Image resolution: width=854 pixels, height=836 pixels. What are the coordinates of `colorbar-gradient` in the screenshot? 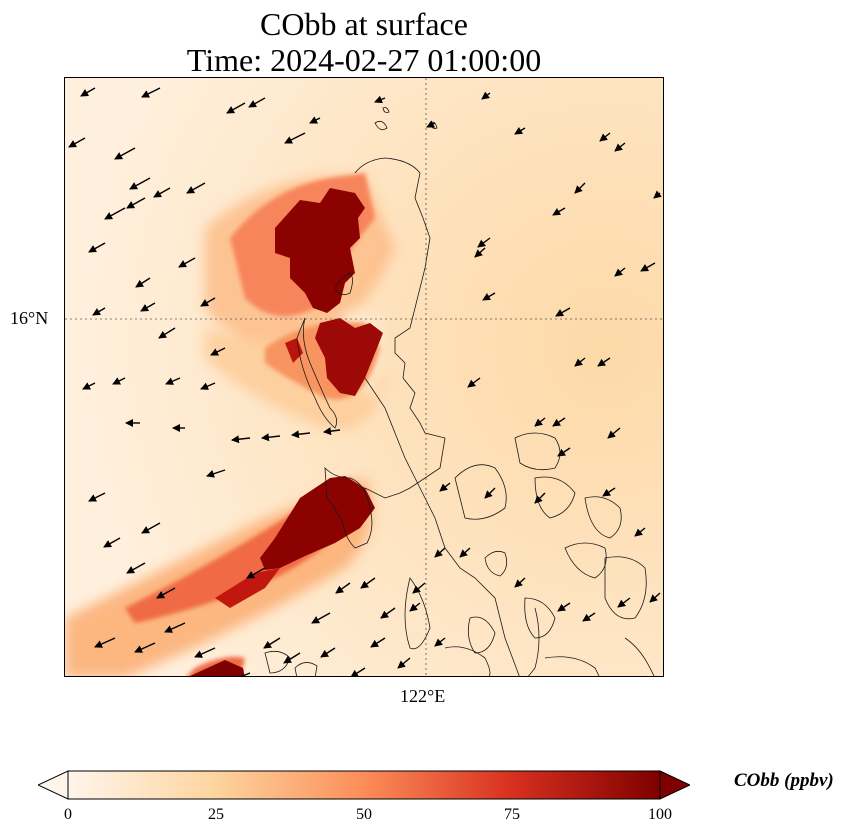 It's located at (364, 785).